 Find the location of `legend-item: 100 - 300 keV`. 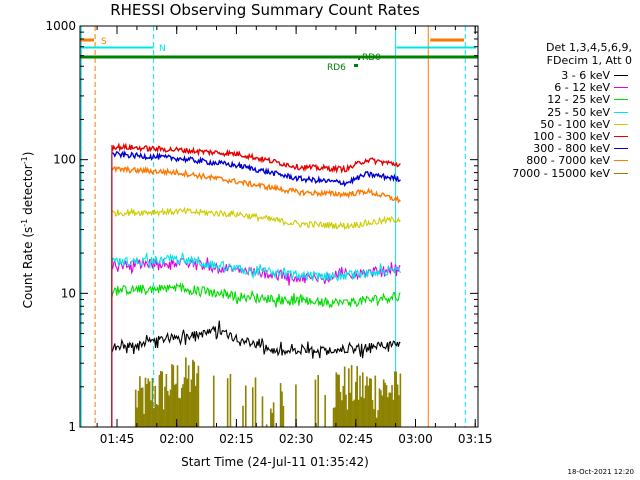

legend-item: 100 - 300 keV is located at coordinates (556, 136).